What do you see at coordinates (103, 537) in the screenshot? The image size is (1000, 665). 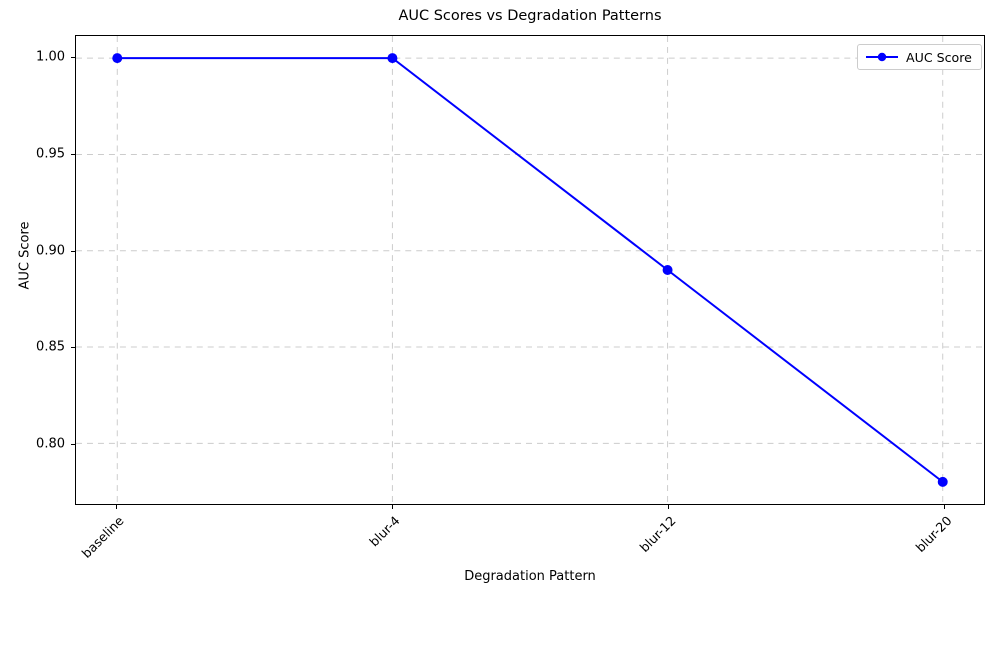 I see `x-tick-label-baseline: baseline` at bounding box center [103, 537].